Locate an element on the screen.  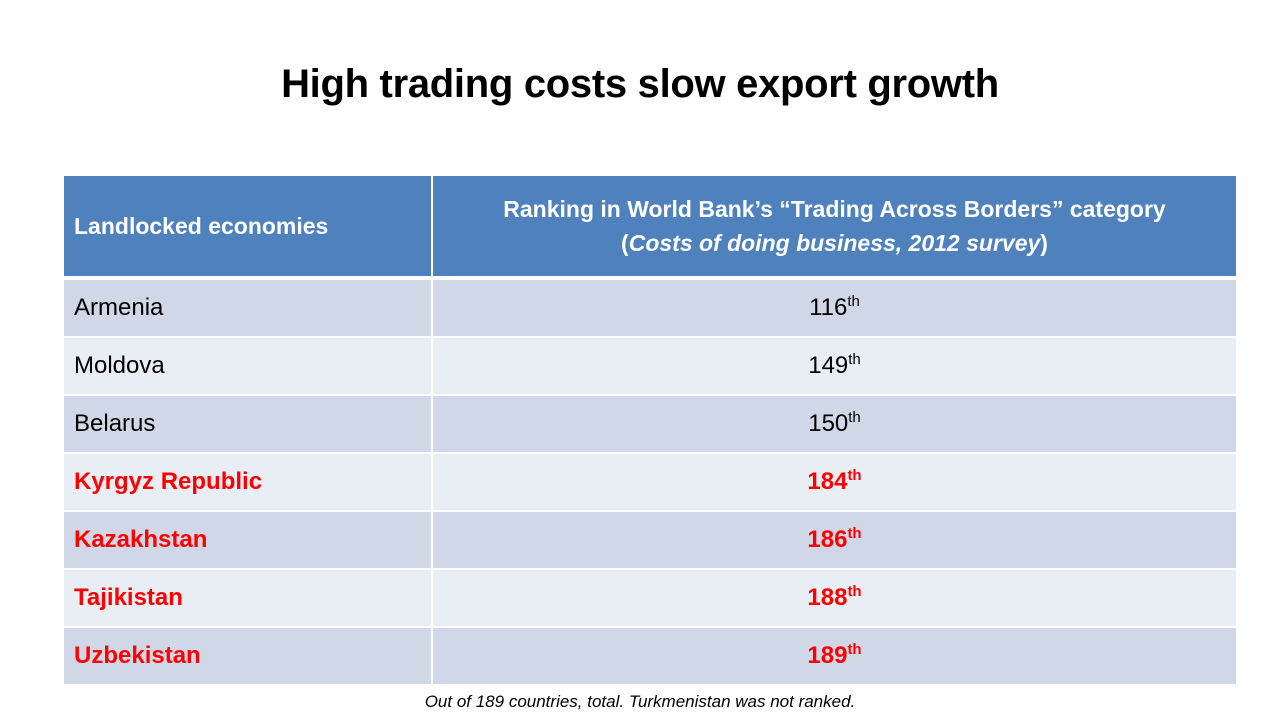
header-ranking-line2: Costs of doing business, 2012 survey is located at coordinates (834, 243).